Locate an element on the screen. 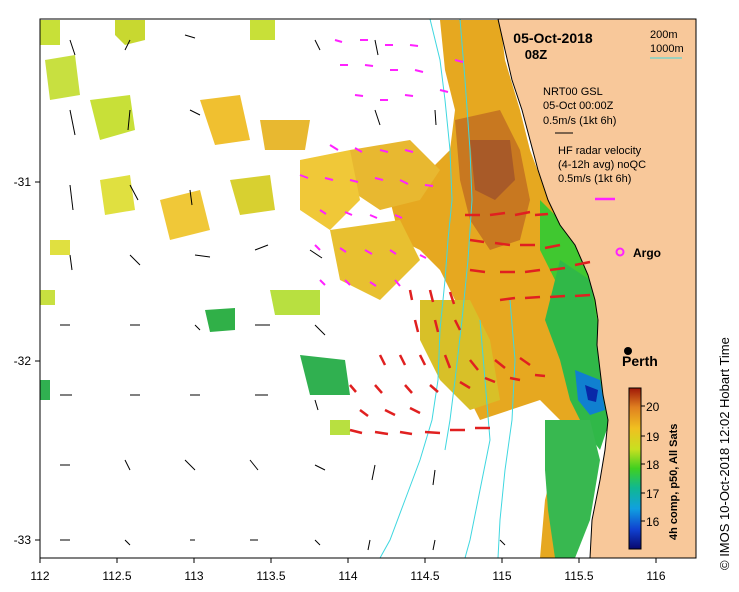 This screenshot has height=592, width=739. x-tick-label: 113.5 is located at coordinates (270, 576).